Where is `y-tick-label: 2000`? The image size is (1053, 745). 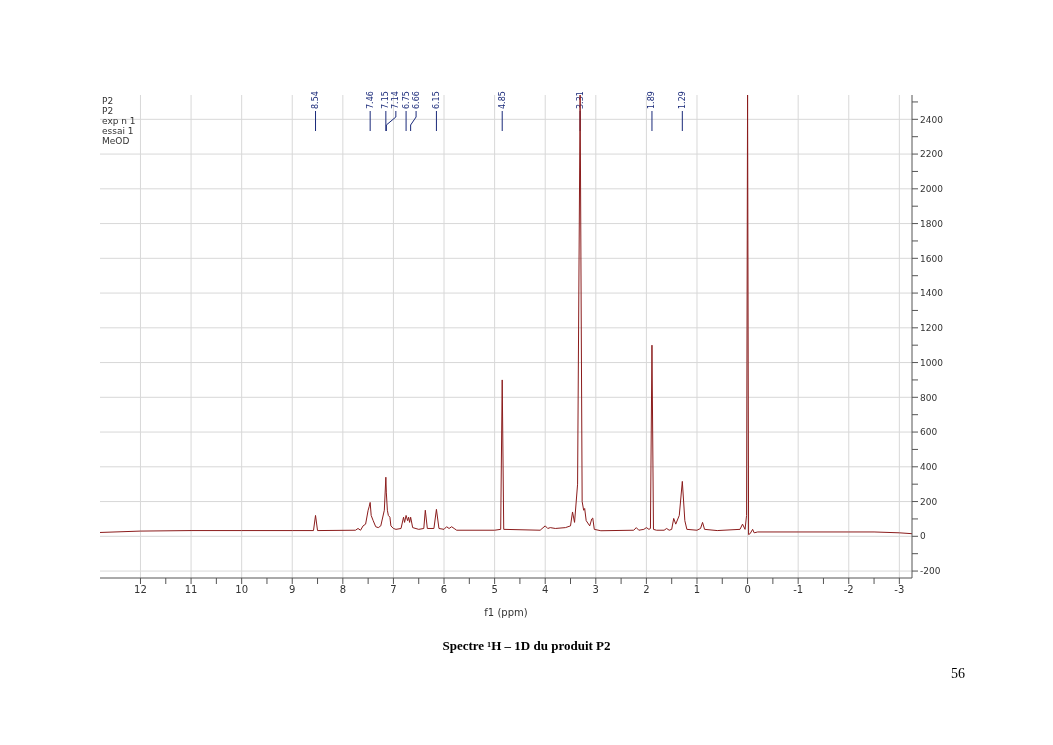
y-tick-label: 2000 is located at coordinates (932, 189).